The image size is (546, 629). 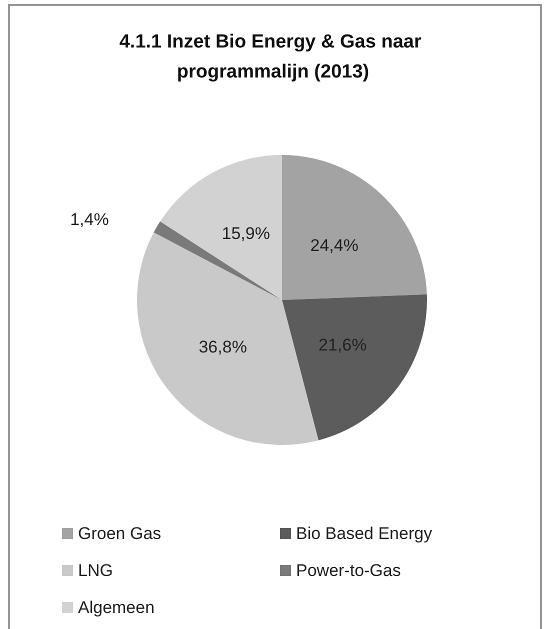 What do you see at coordinates (246, 234) in the screenshot?
I see `data-label: 15,9%` at bounding box center [246, 234].